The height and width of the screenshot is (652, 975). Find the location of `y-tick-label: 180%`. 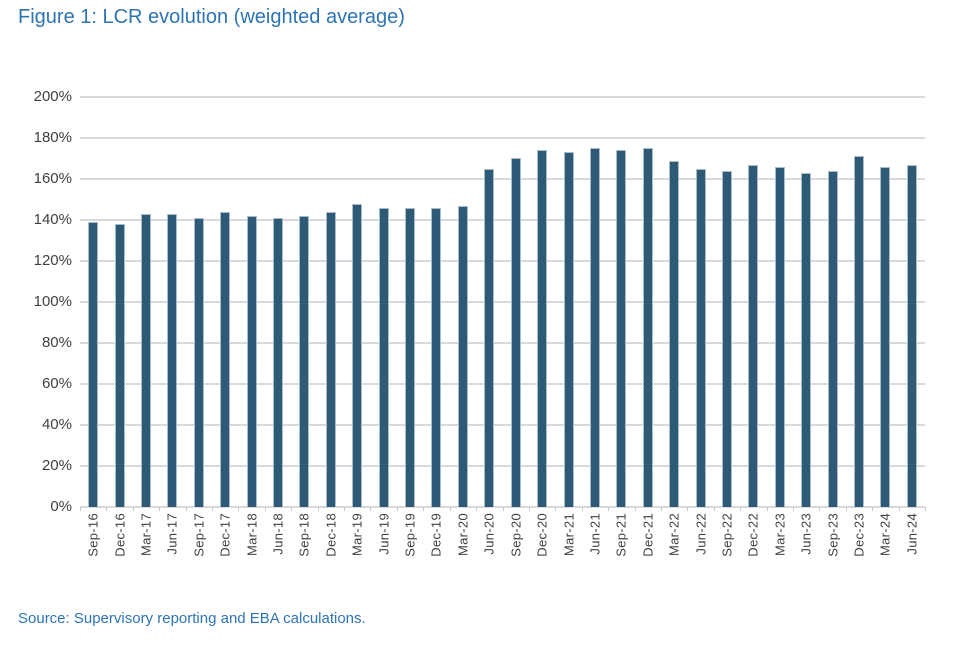

y-tick-label: 180% is located at coordinates (52, 137).